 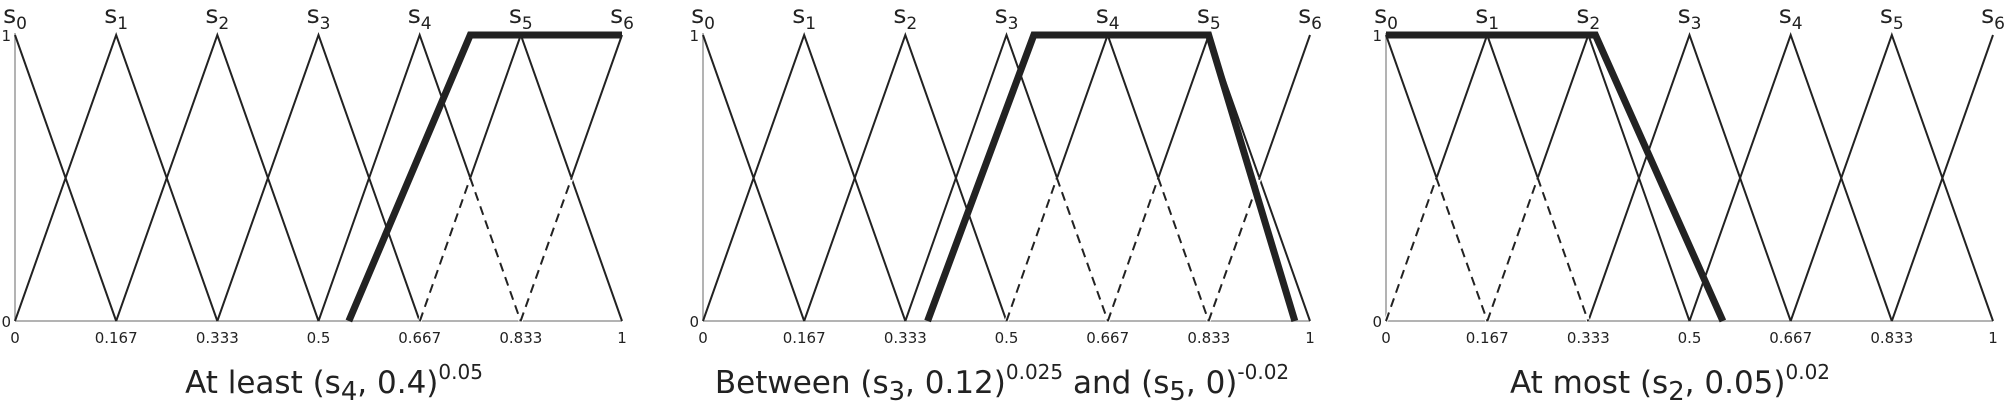 What do you see at coordinates (460, 372) in the screenshot?
I see `caption-superscript: 0.05` at bounding box center [460, 372].